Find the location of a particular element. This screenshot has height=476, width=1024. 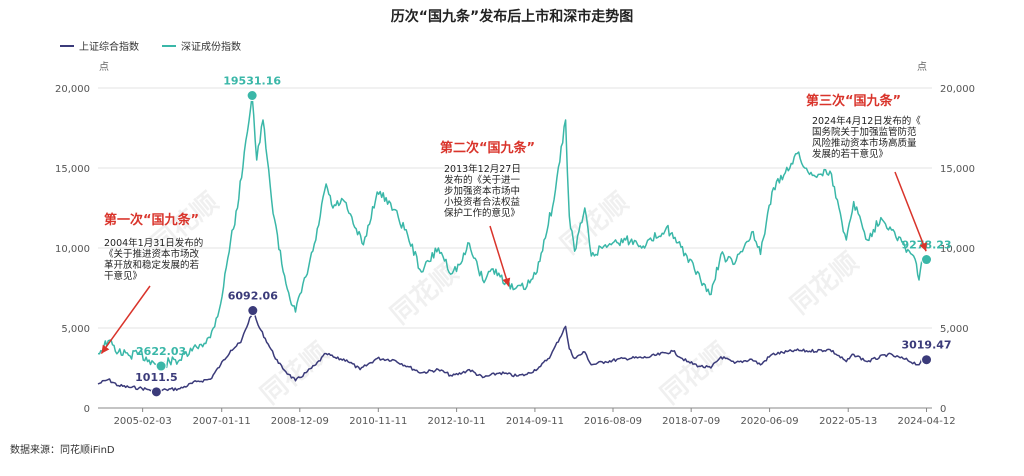

annotation-title: 第二次“国九条” is located at coordinates (487, 148).